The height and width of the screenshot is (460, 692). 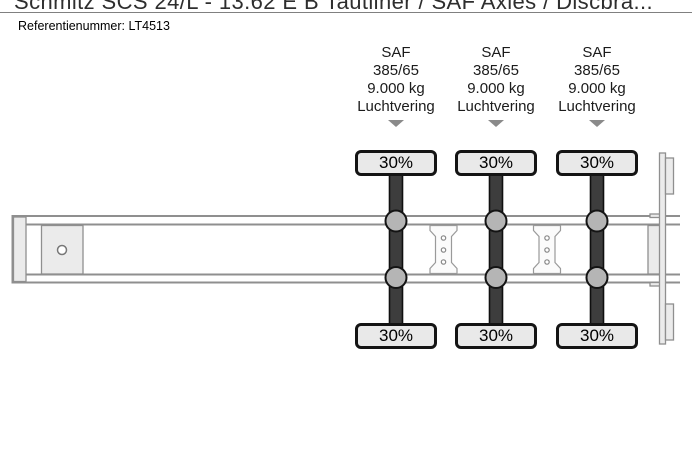 I want to click on rear-section, so click(x=661, y=248).